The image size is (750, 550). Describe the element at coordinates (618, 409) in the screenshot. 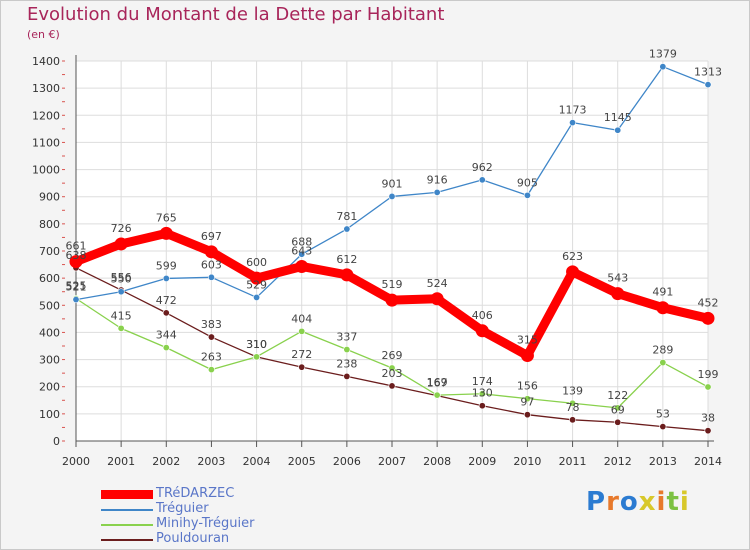

I see `data-label: 69` at that location.